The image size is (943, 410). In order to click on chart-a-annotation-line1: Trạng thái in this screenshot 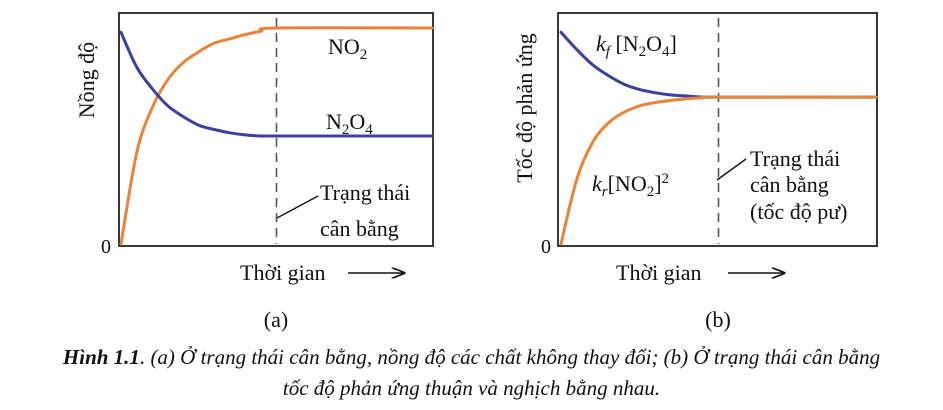, I will do `click(365, 192)`.